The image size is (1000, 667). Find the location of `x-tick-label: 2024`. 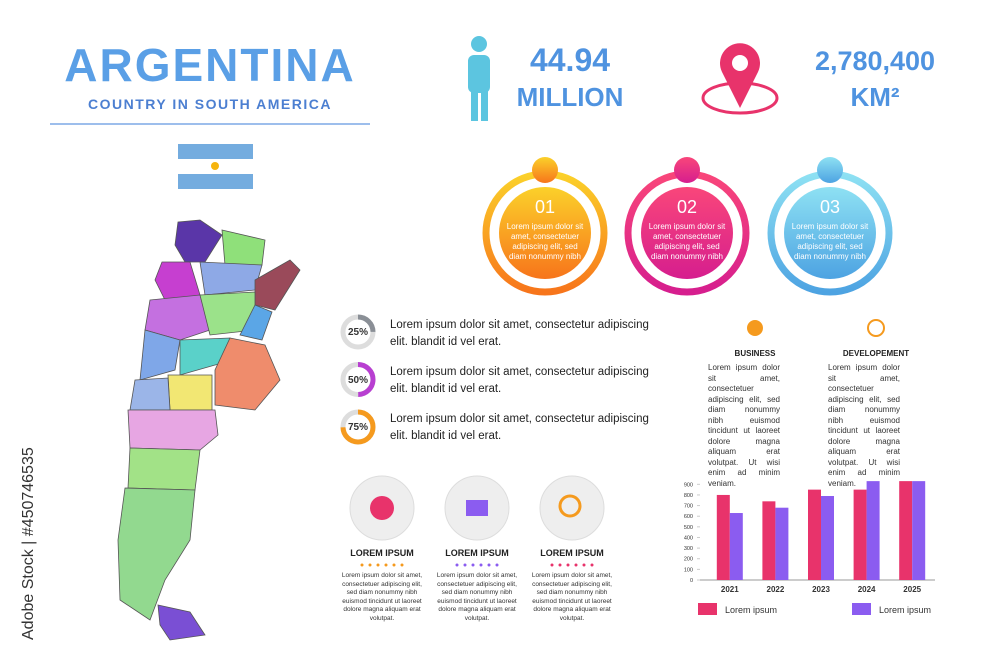

x-tick-label: 2024 is located at coordinates (867, 589).